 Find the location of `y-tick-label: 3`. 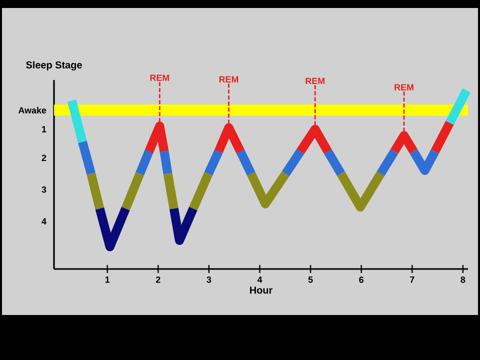

y-tick-label: 3 is located at coordinates (44, 189).